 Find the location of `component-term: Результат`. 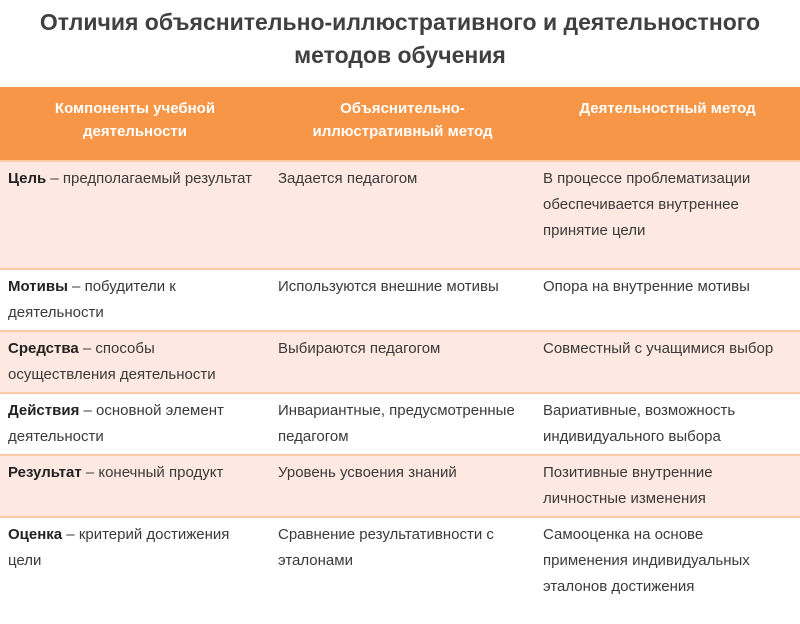

component-term: Результат is located at coordinates (45, 472).